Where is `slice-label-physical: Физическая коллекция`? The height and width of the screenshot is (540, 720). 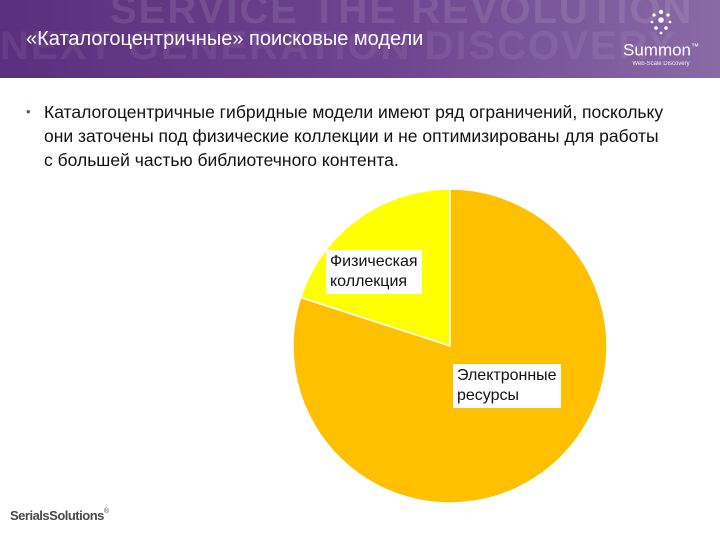 slice-label-physical: Физическая коллекция is located at coordinates (374, 272).